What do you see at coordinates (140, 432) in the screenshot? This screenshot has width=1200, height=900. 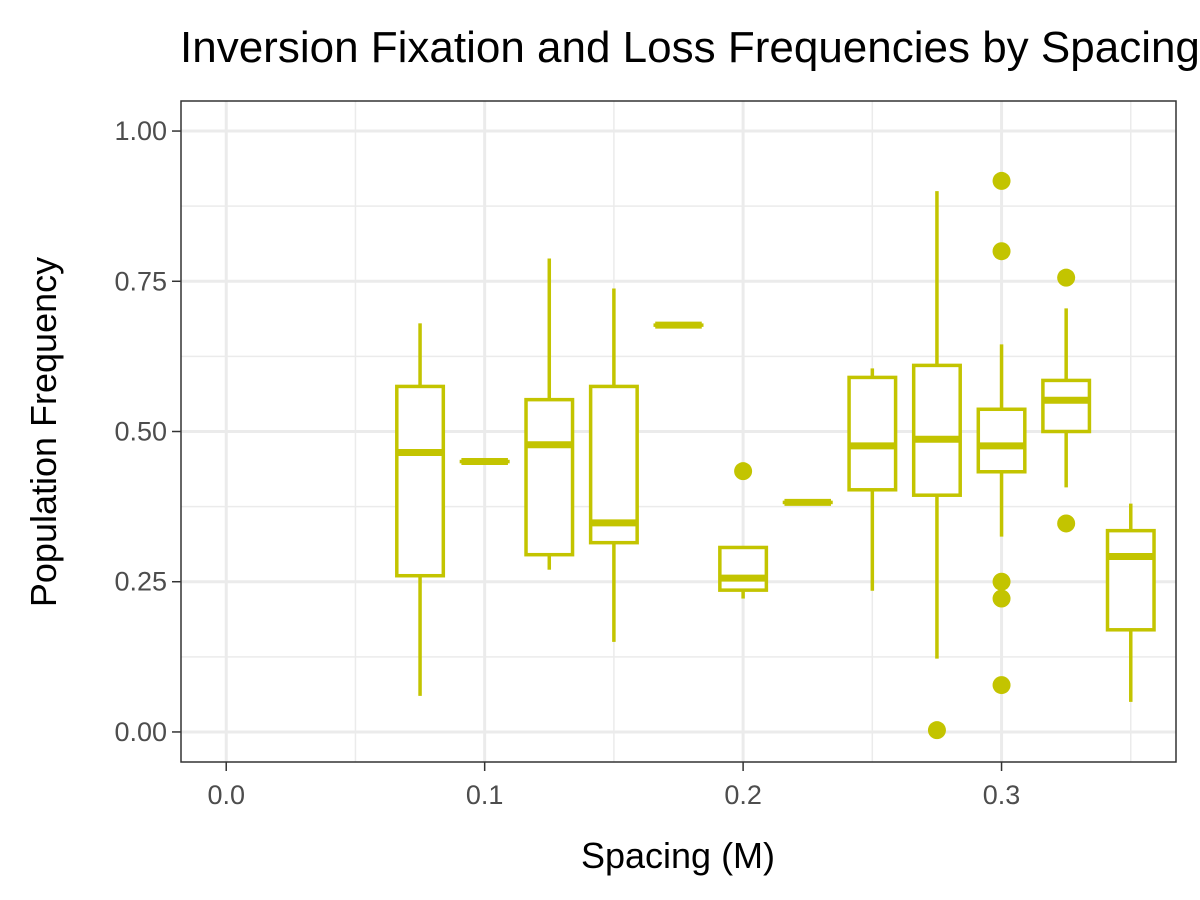 I see `y-tick-label: 0.50` at bounding box center [140, 432].